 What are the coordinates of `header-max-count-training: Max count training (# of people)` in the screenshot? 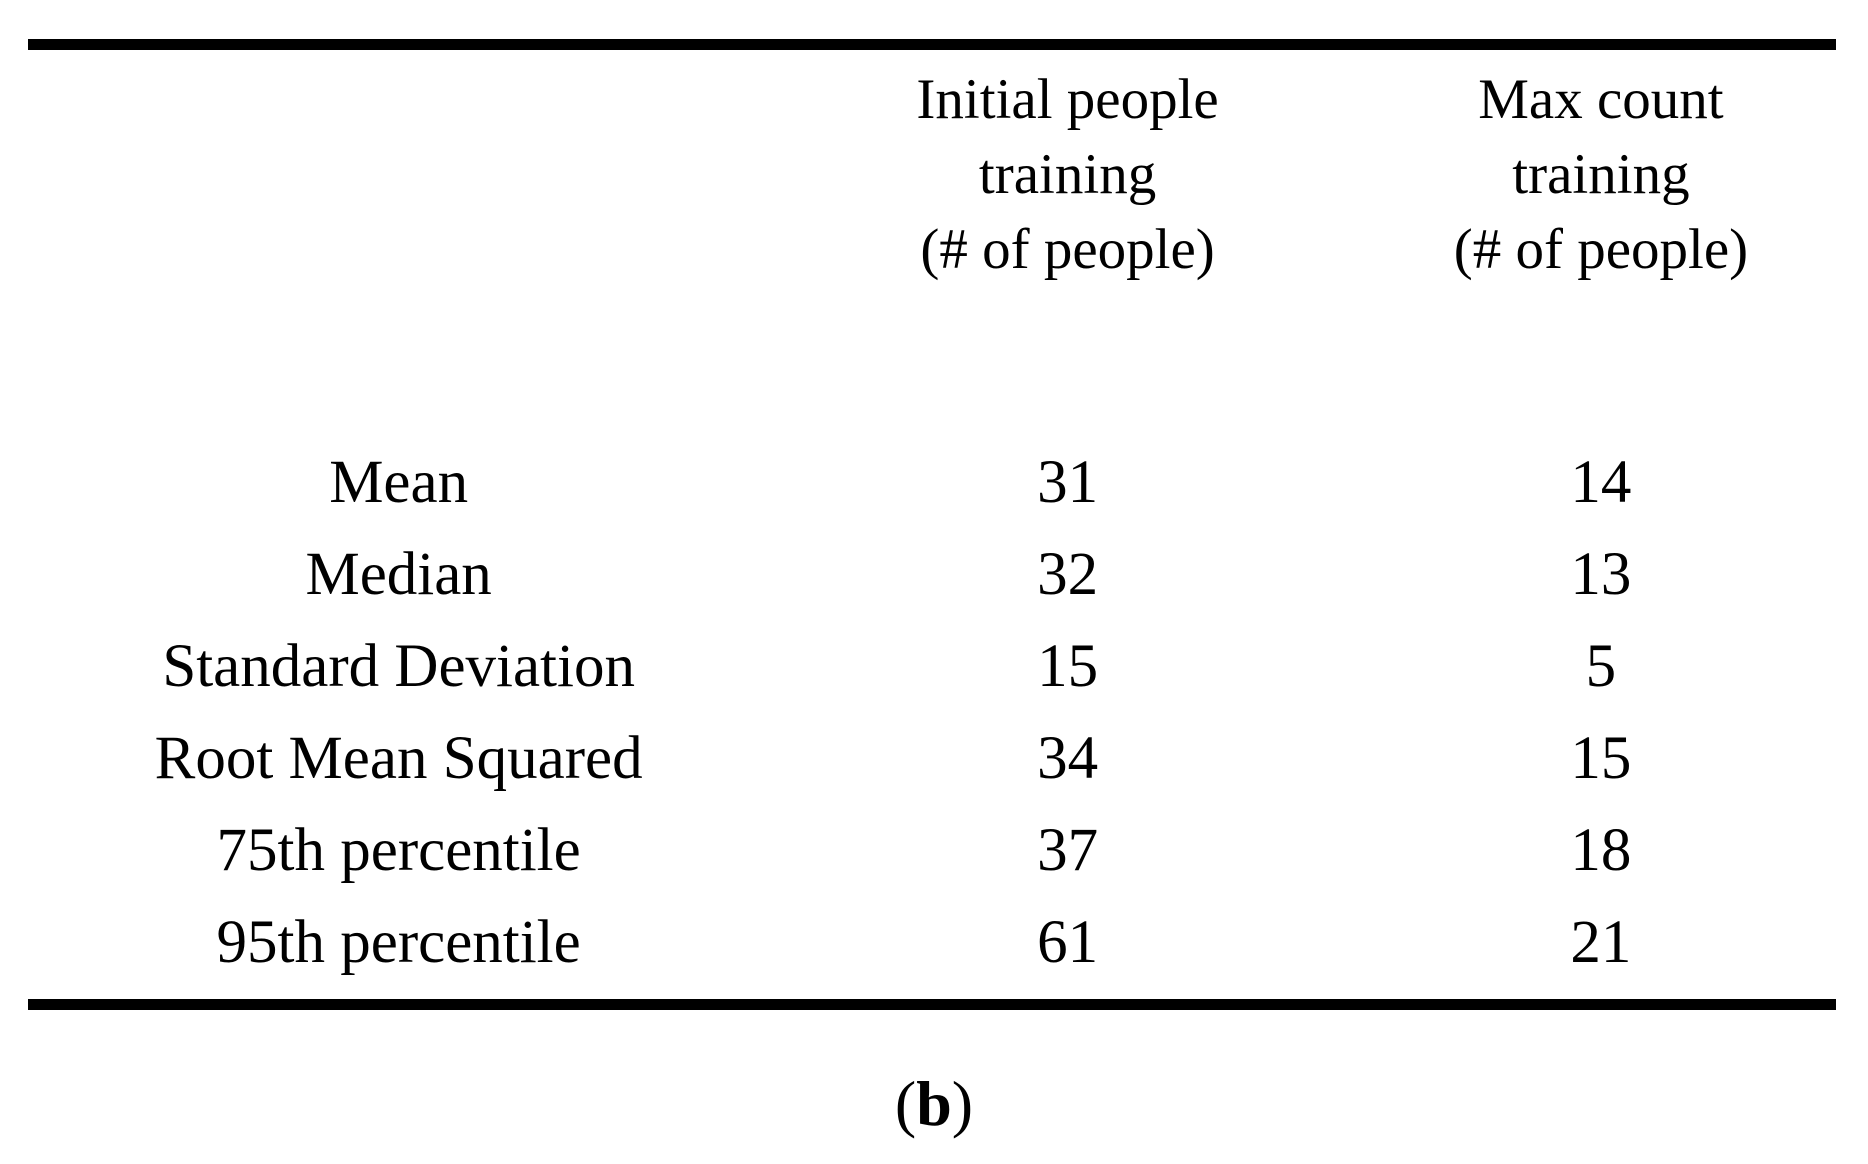 It's located at (1601, 174).